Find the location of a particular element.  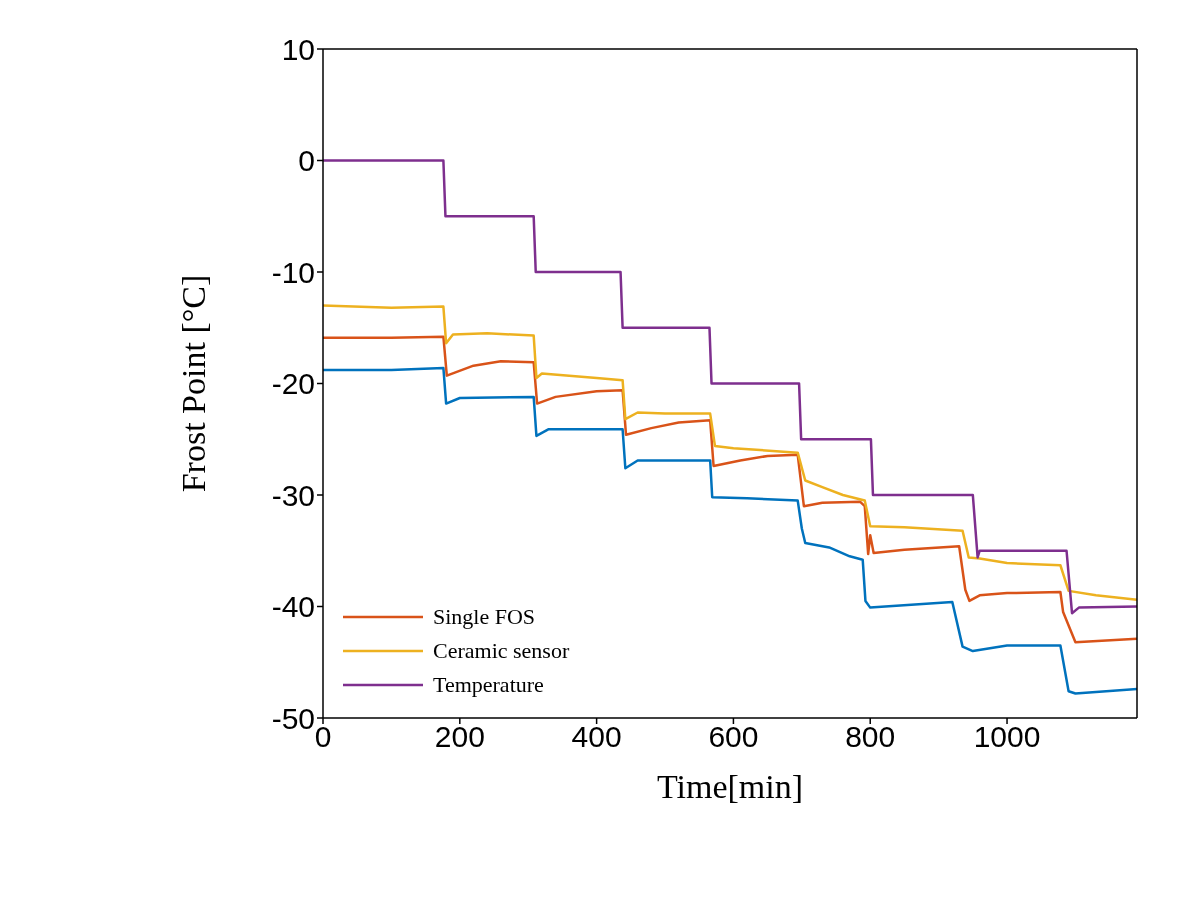

y-tick-label: -30 is located at coordinates (293, 495).